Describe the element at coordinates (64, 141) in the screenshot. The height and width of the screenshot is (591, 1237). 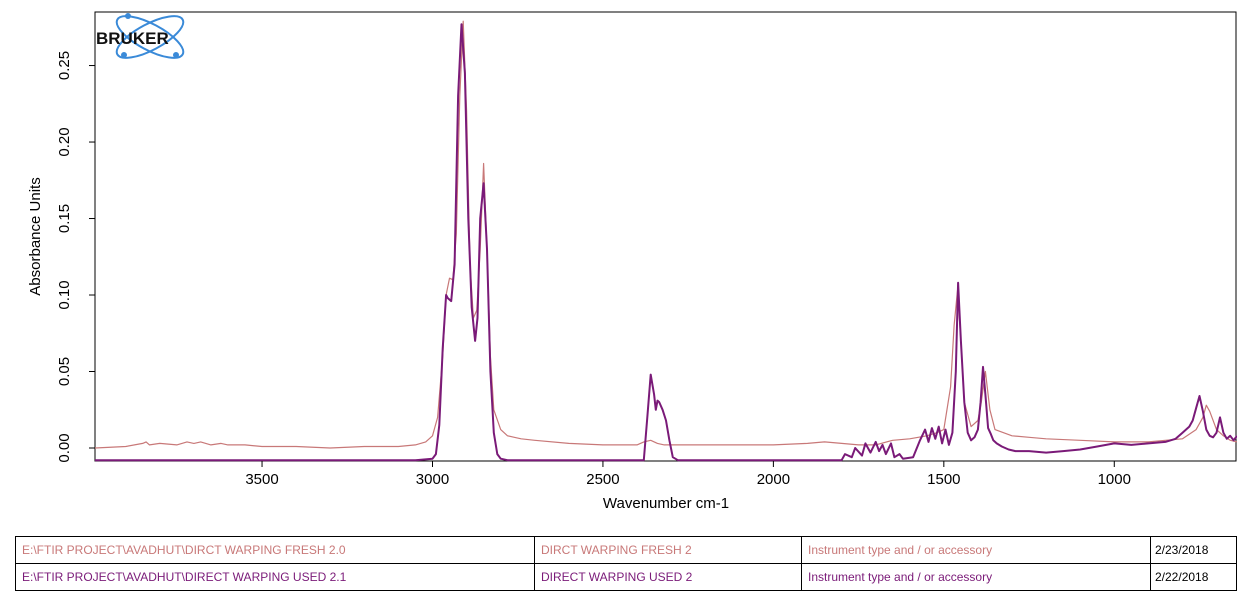
I see `y-tick-label: 0.20` at that location.